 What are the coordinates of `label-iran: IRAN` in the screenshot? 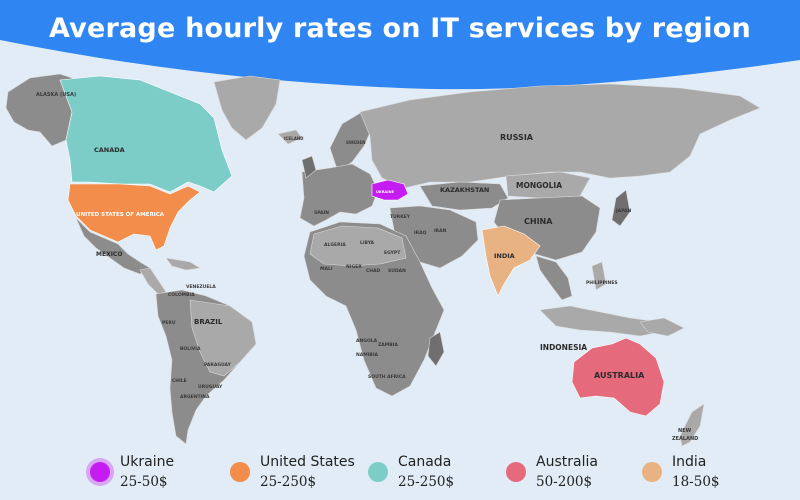 It's located at (440, 231).